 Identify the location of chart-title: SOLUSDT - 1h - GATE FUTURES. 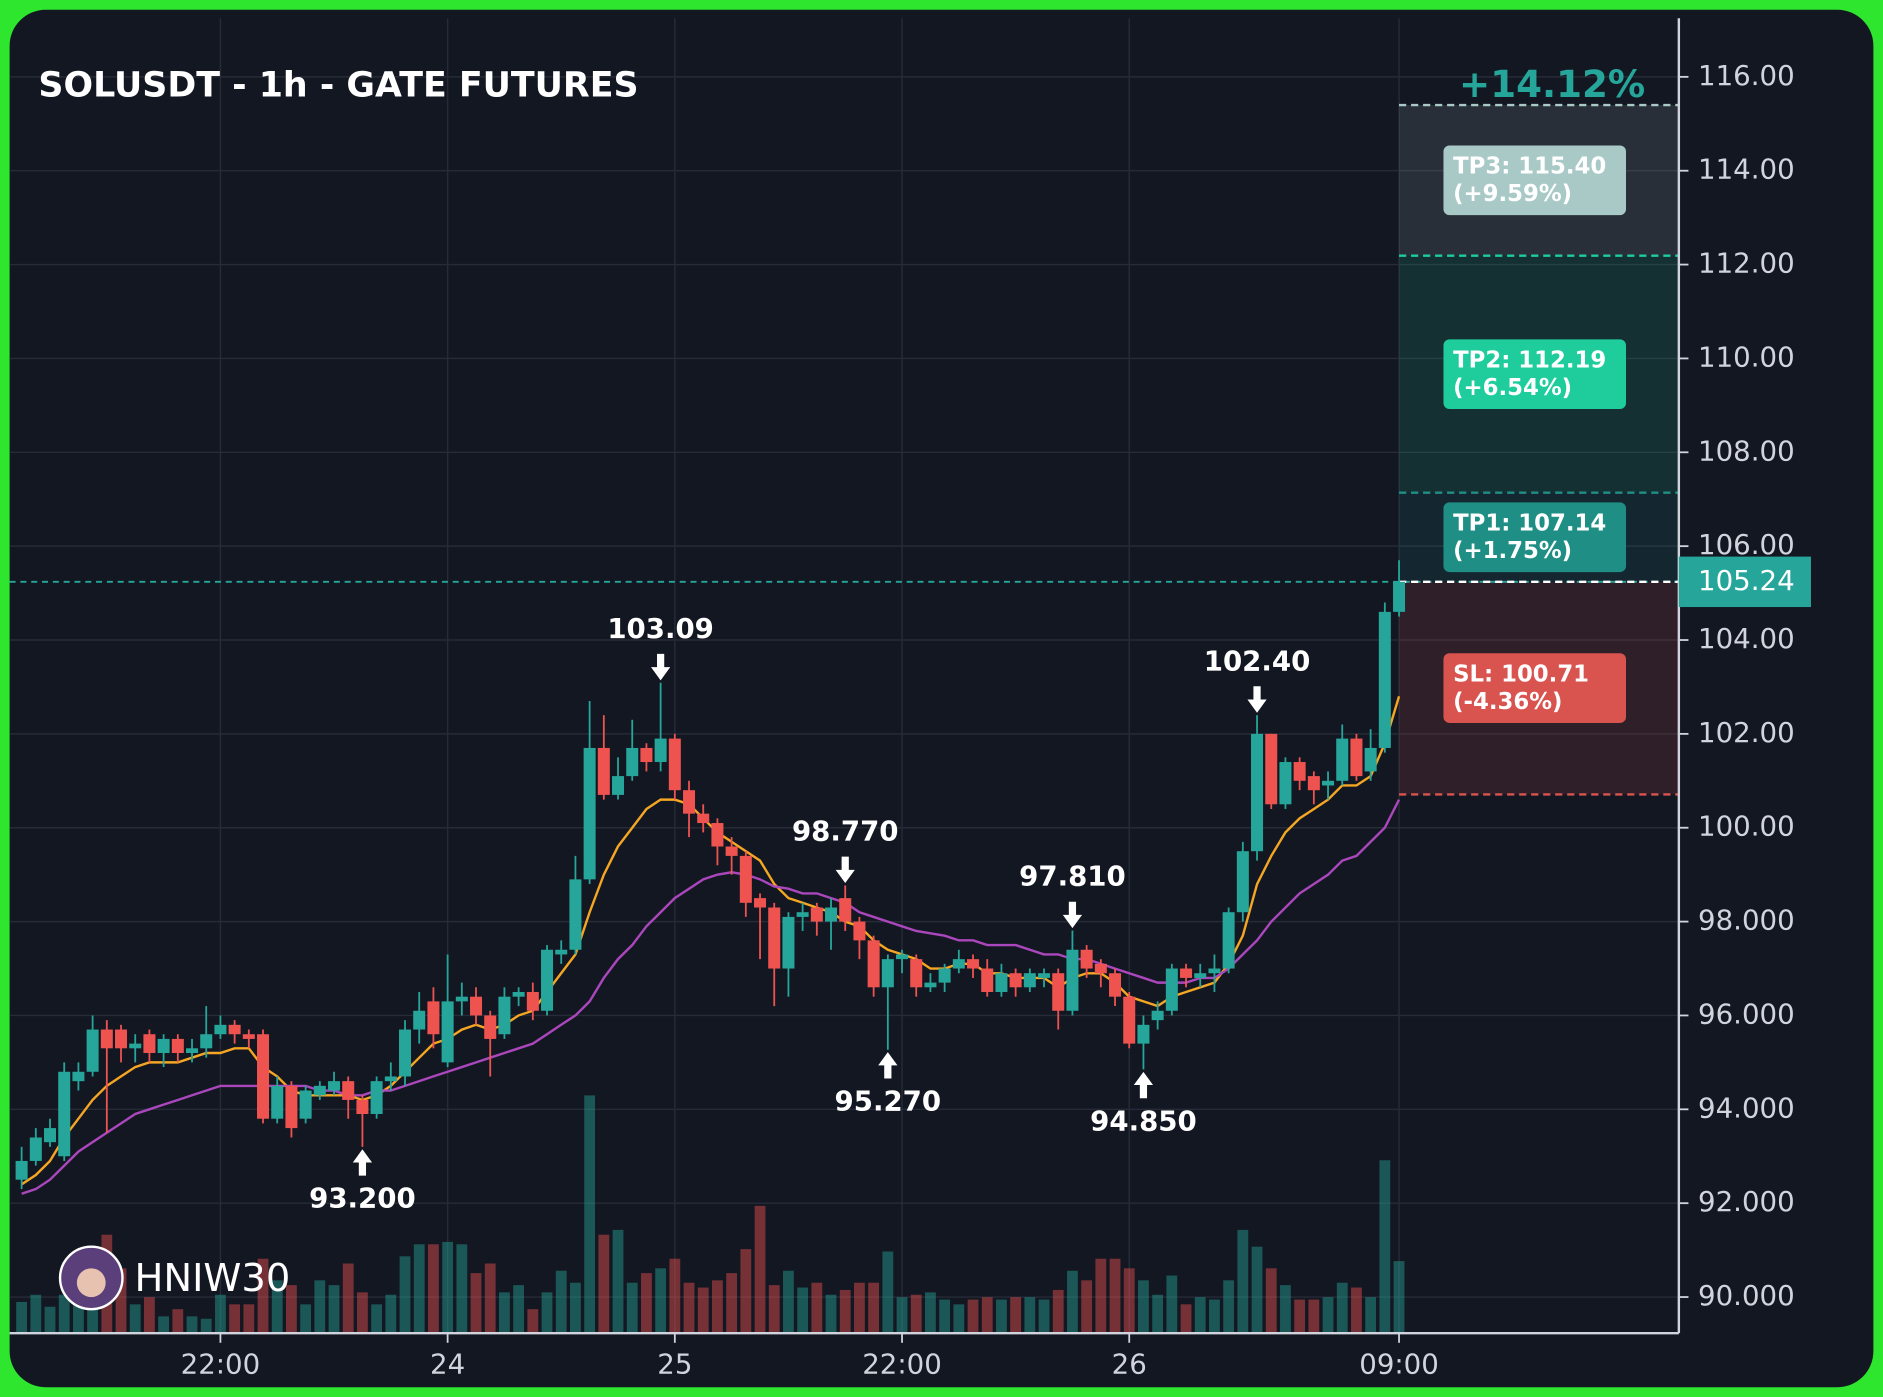
(338, 86).